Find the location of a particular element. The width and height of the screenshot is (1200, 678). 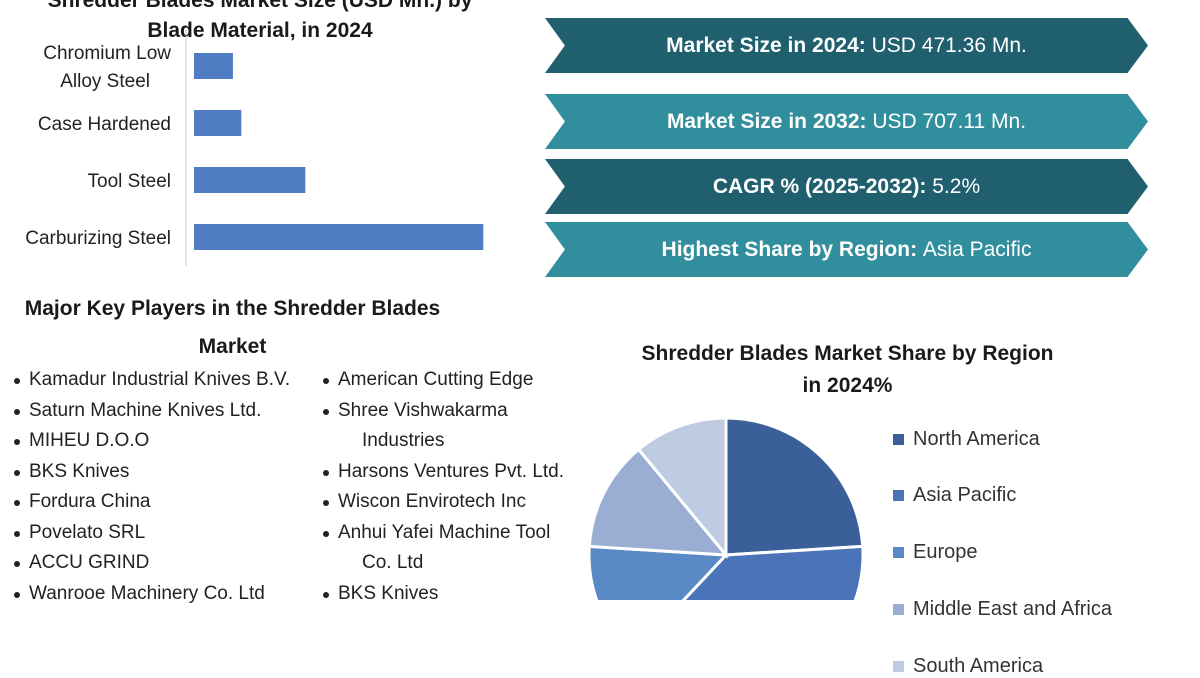

bar-case-hardened is located at coordinates (218, 123).